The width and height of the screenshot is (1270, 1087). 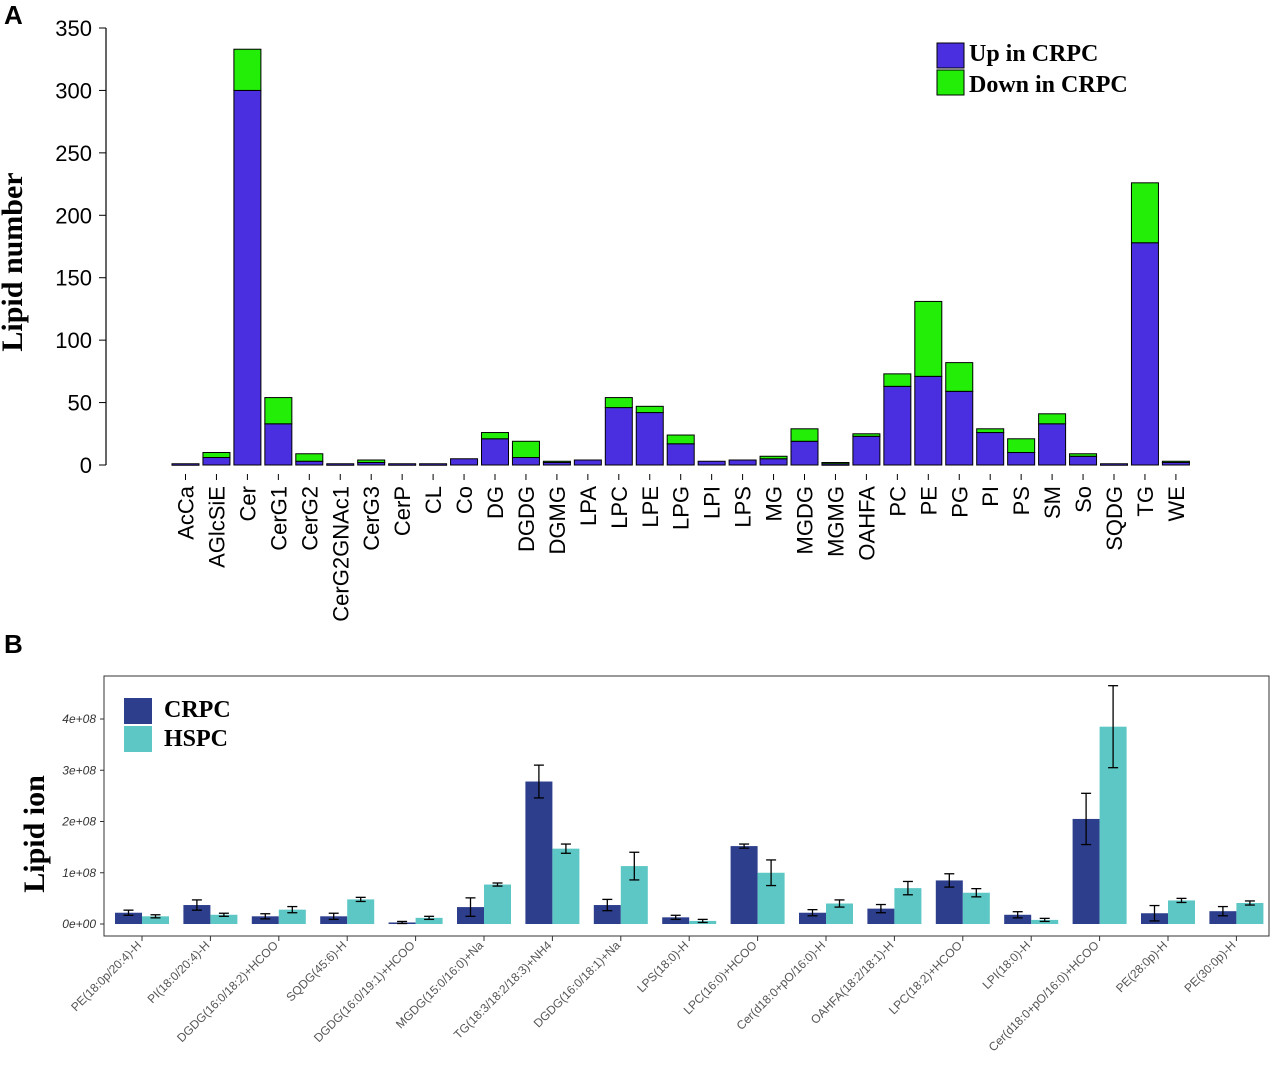 What do you see at coordinates (649, 409) in the screenshot?
I see `bar-down-LPE` at bounding box center [649, 409].